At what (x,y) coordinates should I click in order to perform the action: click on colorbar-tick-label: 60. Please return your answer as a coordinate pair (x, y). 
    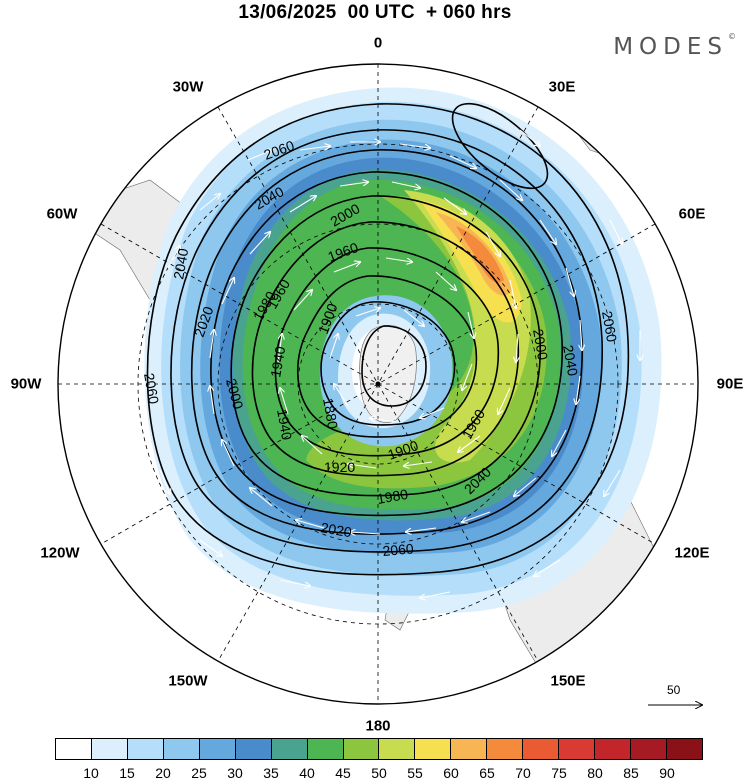
    Looking at the image, I should click on (451, 773).